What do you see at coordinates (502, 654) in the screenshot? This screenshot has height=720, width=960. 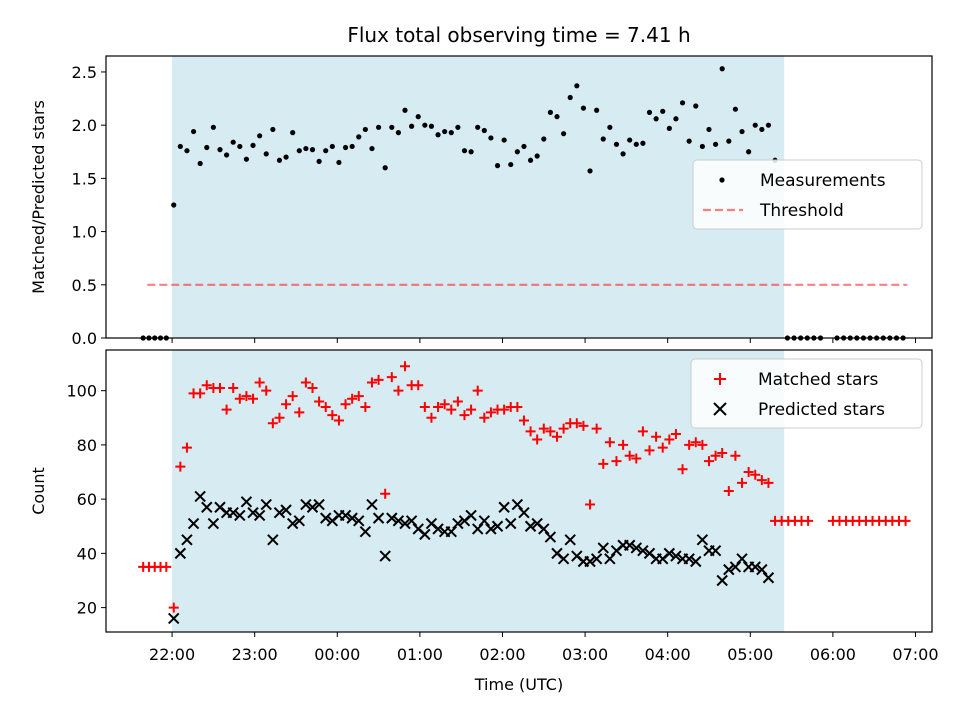 I see `x-tick-label: 02:00` at bounding box center [502, 654].